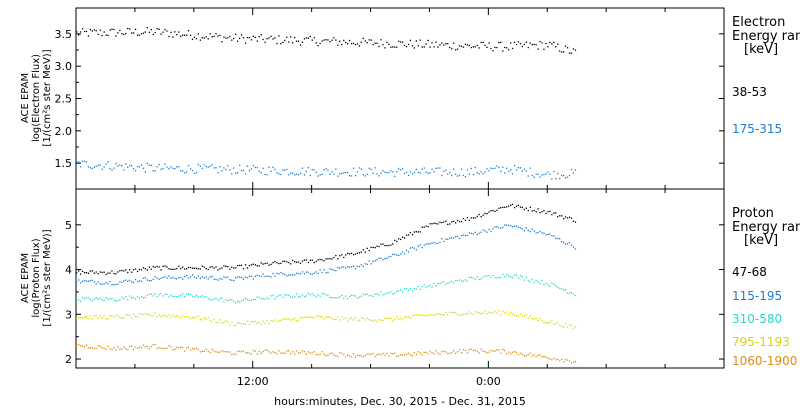 The image size is (800, 410). I want to click on electron-legend-title-line-1: Electron, so click(758, 22).